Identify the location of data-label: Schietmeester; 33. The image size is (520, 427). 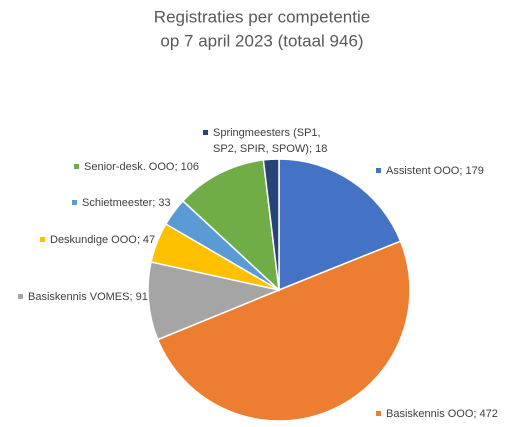
(126, 203).